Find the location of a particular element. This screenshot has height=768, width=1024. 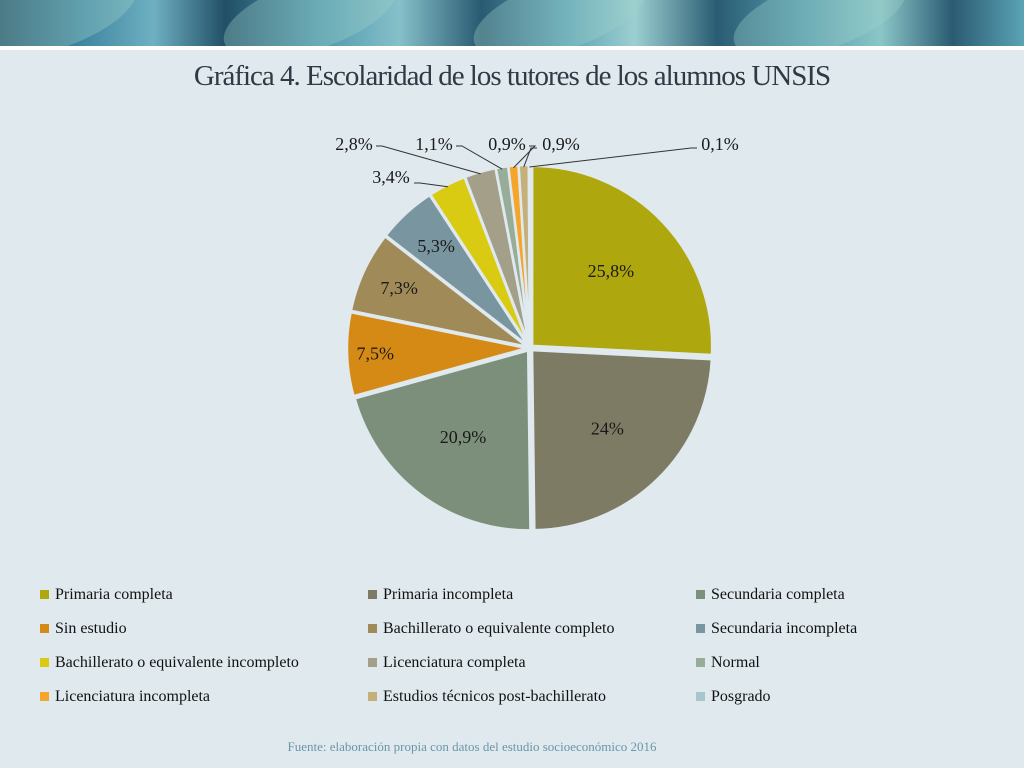

legend-label: Secundaria completa is located at coordinates (778, 594).